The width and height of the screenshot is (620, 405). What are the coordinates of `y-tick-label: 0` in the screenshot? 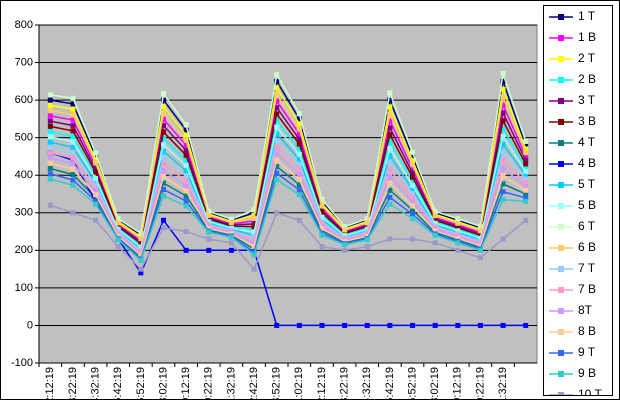 It's located at (30, 325).